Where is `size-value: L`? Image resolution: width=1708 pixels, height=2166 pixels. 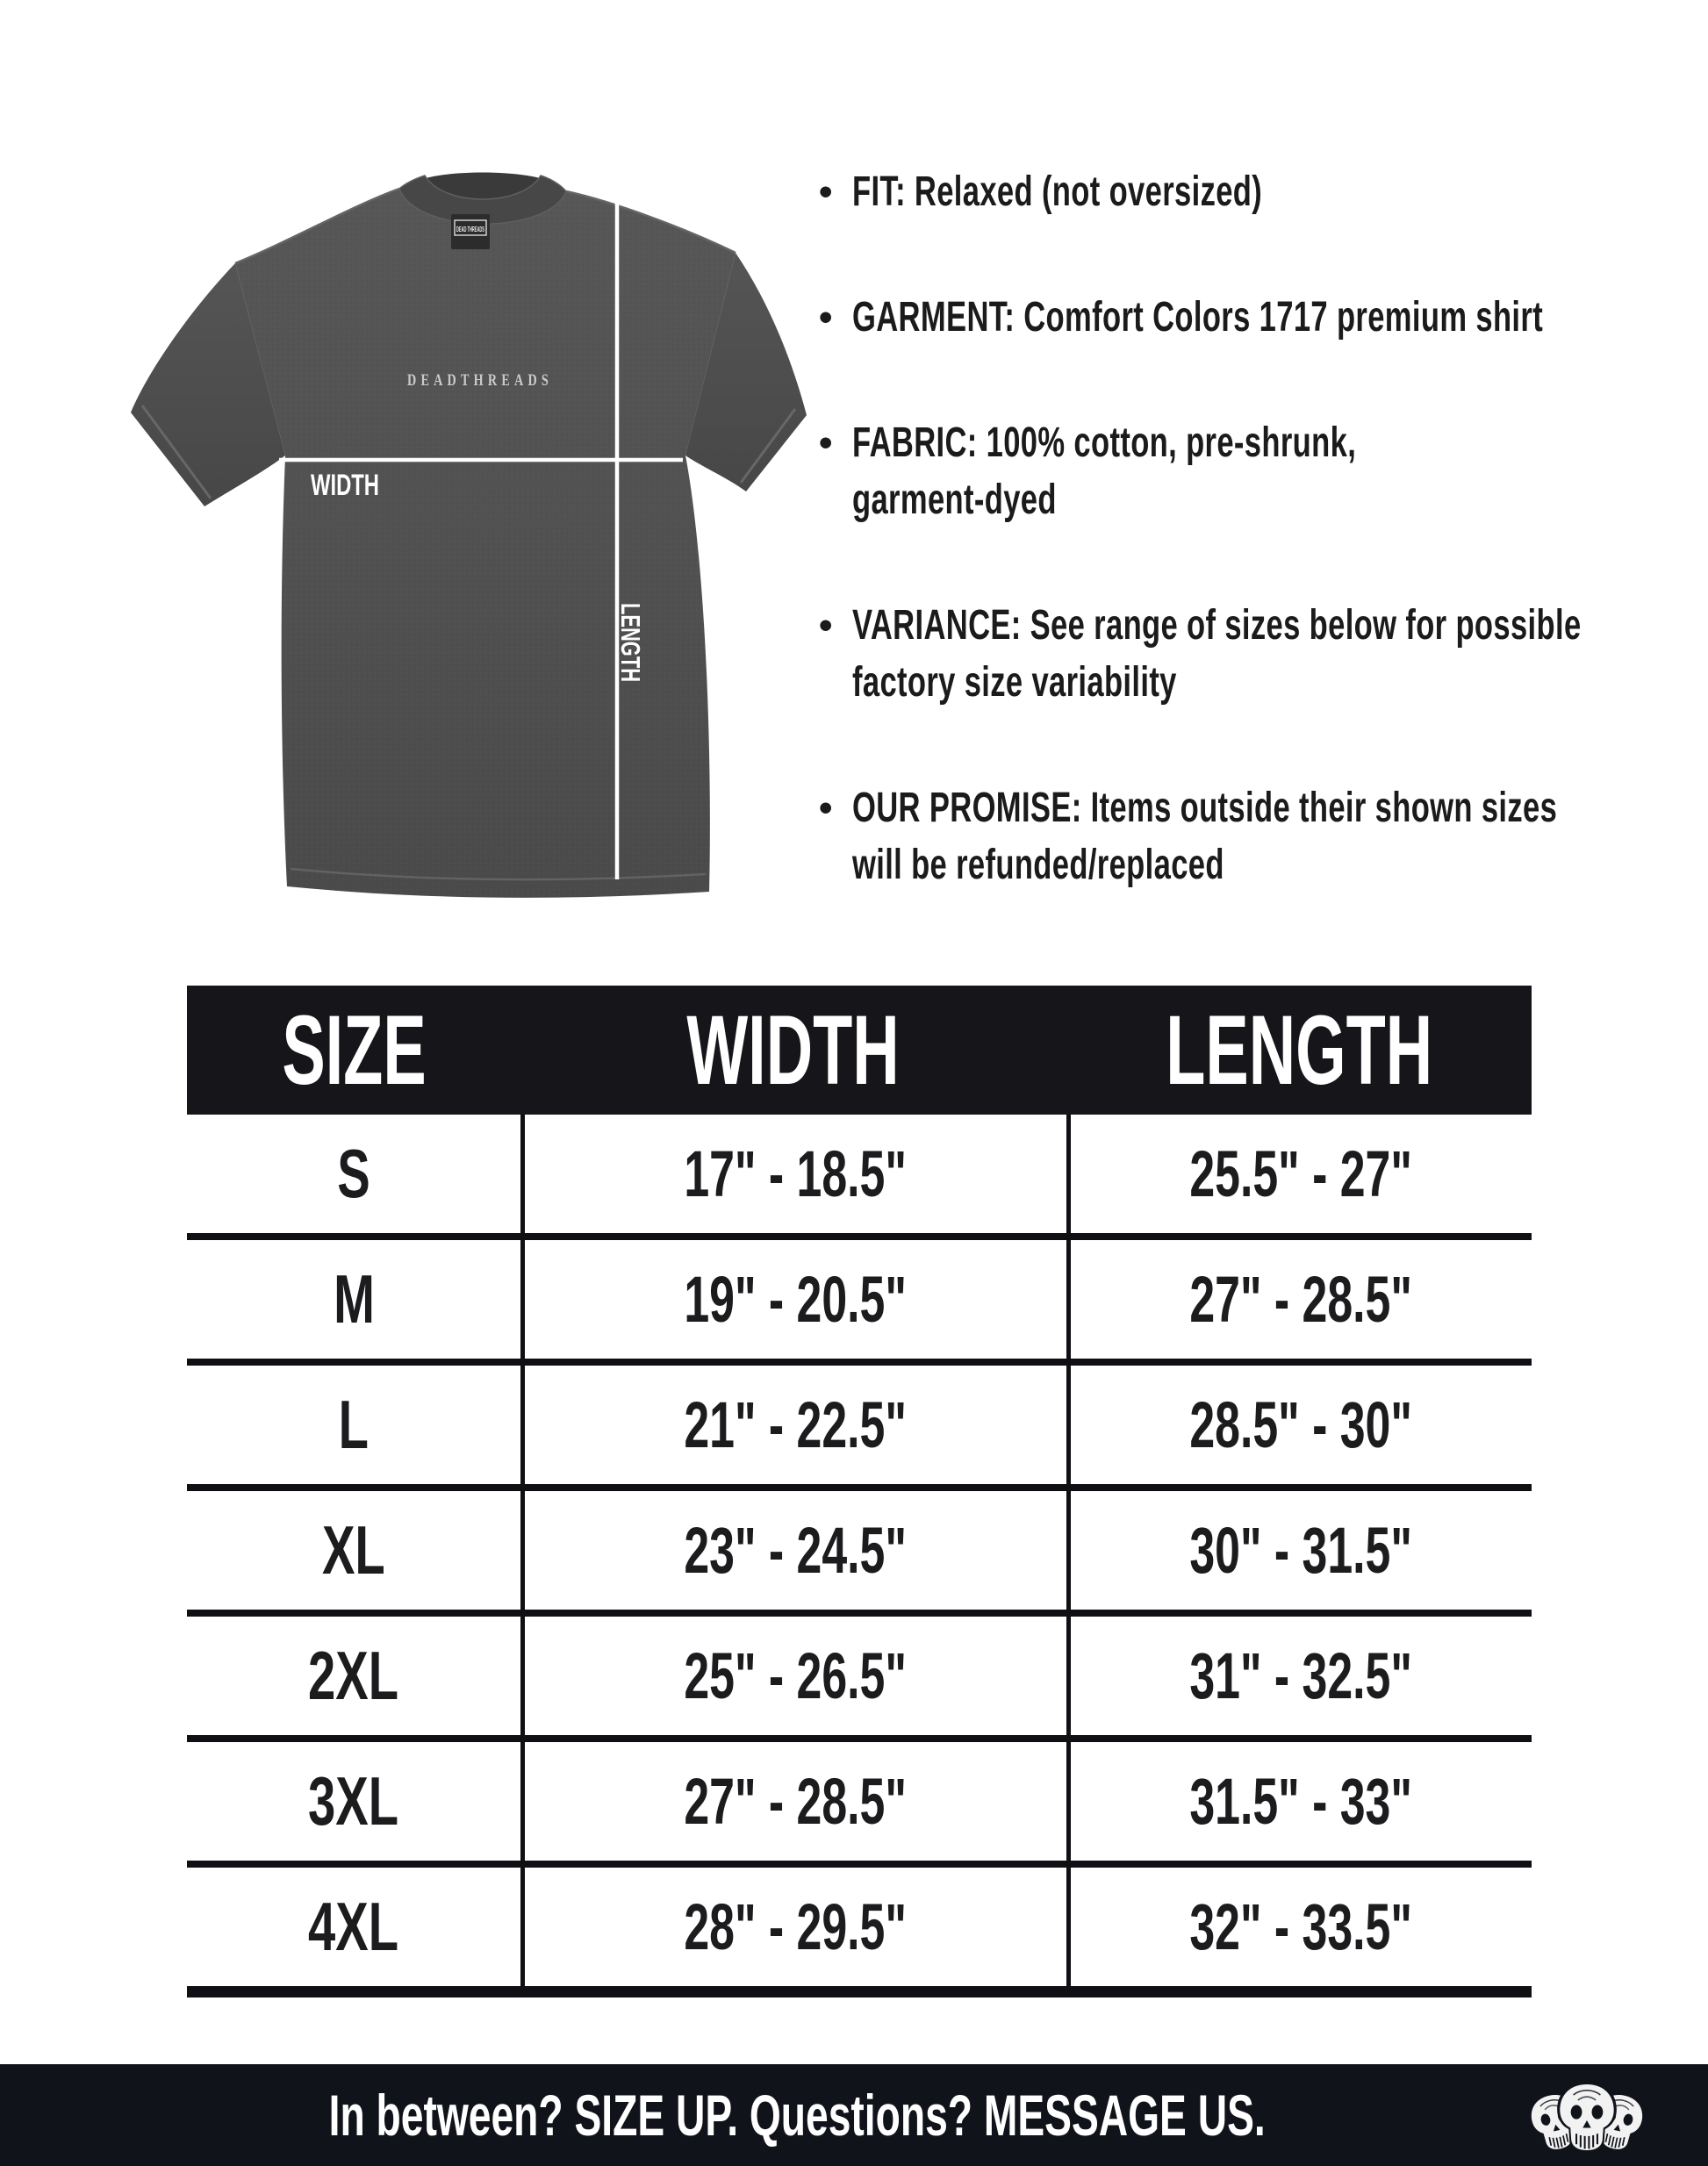 size-value: L is located at coordinates (354, 1424).